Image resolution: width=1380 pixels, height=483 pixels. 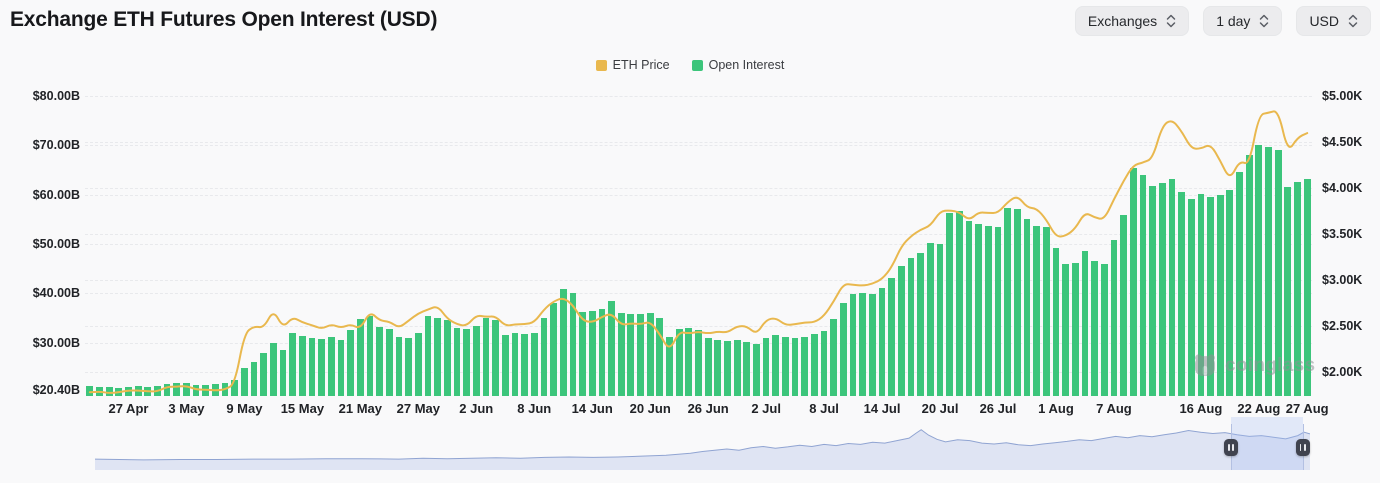 I want to click on interval-dropdown: 1 day, so click(x=1243, y=21).